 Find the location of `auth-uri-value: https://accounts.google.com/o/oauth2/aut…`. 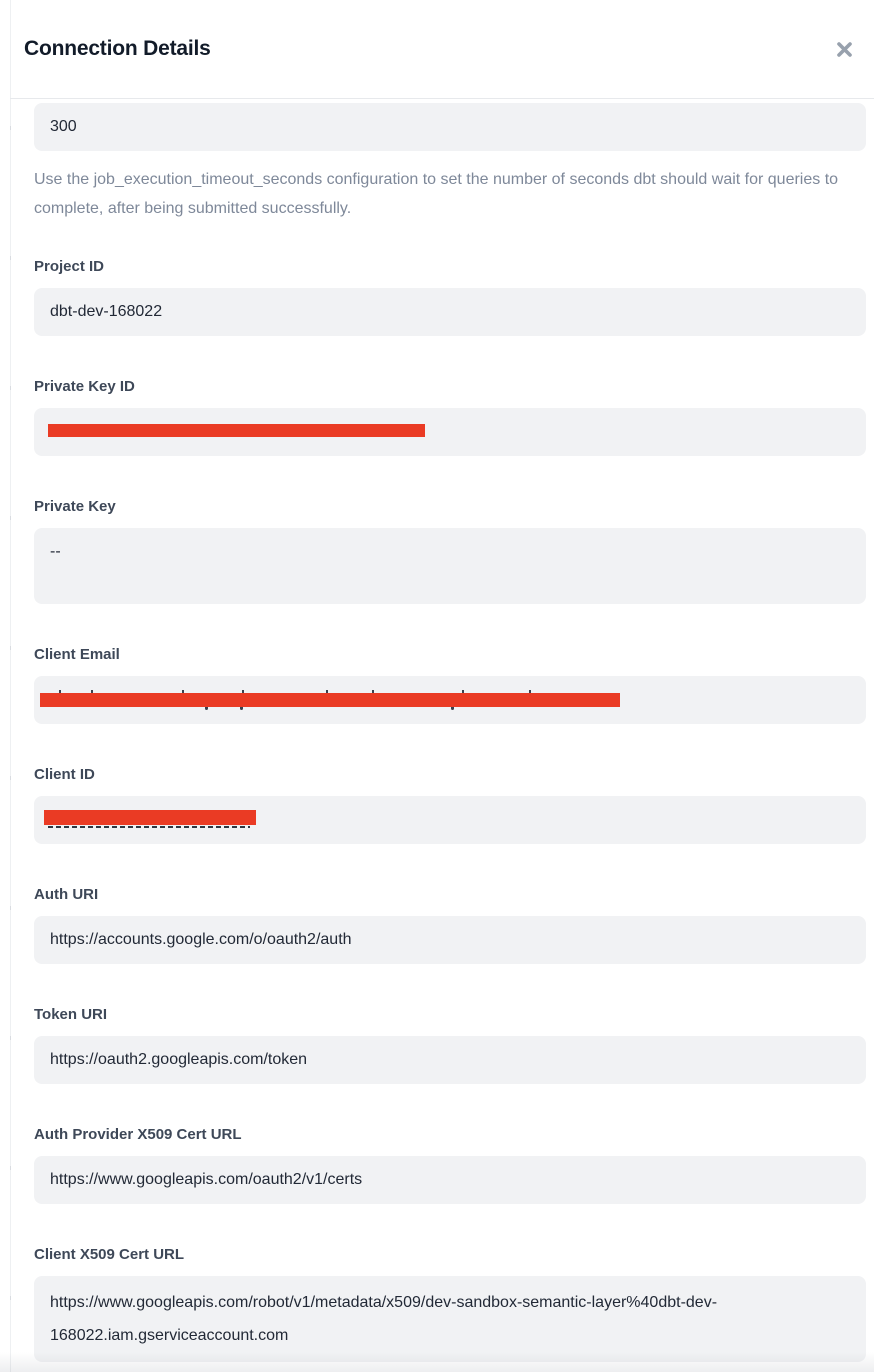

auth-uri-value: https://accounts.google.com/o/oauth2/aut… is located at coordinates (201, 939).